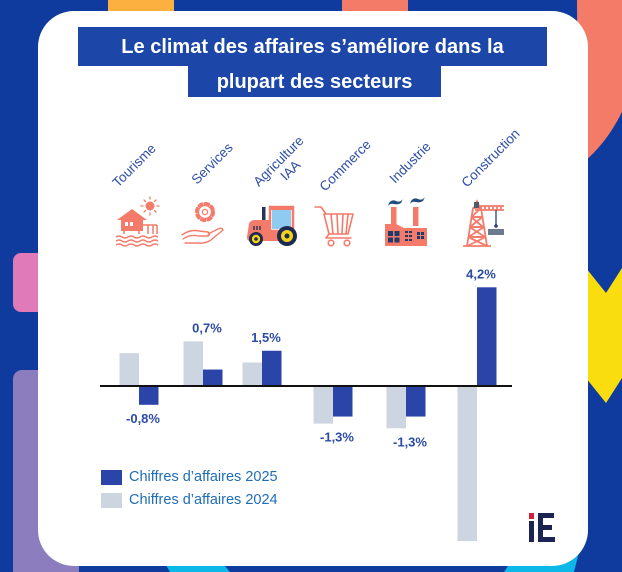  I want to click on bar-2025-commerce, so click(343, 401).